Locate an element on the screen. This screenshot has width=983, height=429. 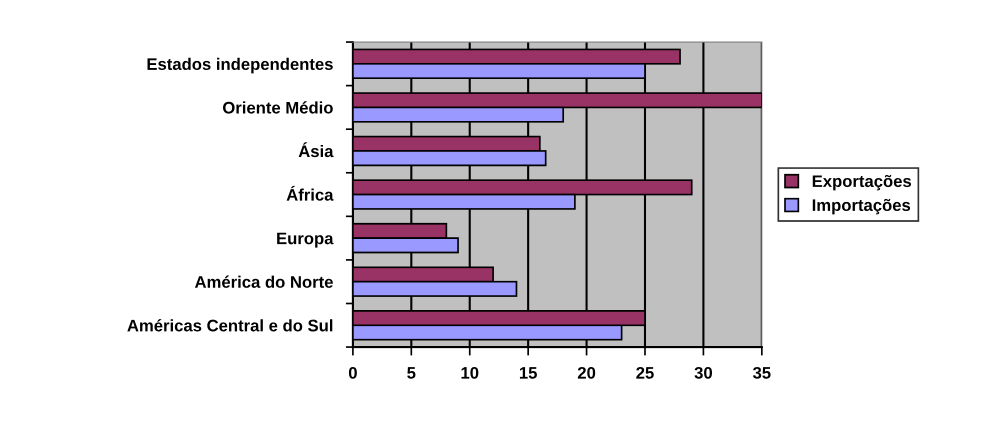
x-tick-label: 20 is located at coordinates (587, 372).